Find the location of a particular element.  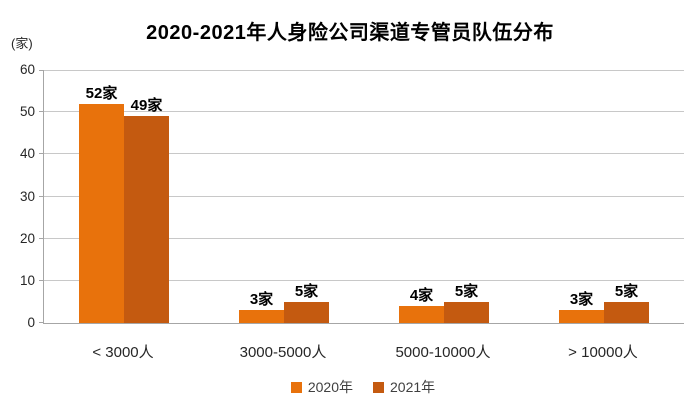

y-axis-label: 30 is located at coordinates (27, 196).